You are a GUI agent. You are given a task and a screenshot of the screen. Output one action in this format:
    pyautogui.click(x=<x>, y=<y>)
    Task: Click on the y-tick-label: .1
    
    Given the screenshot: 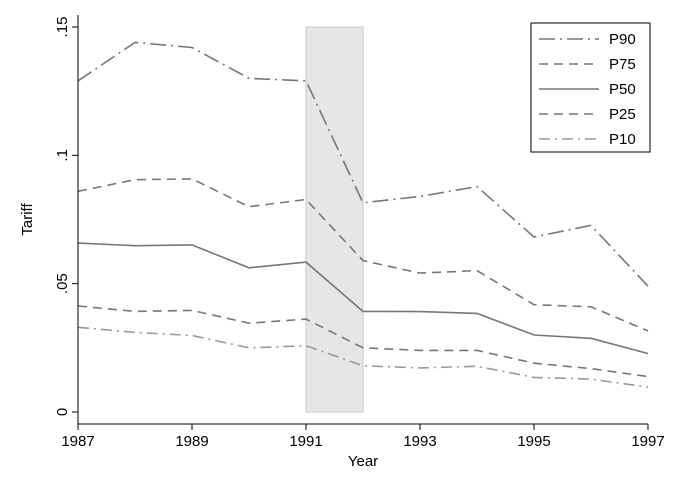 What is the action you would take?
    pyautogui.click(x=62, y=155)
    